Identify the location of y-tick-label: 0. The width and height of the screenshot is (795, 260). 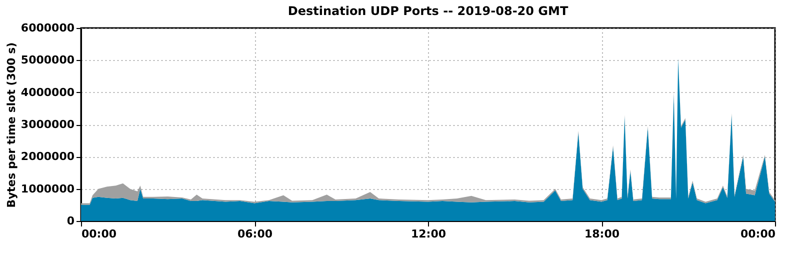
(70, 221).